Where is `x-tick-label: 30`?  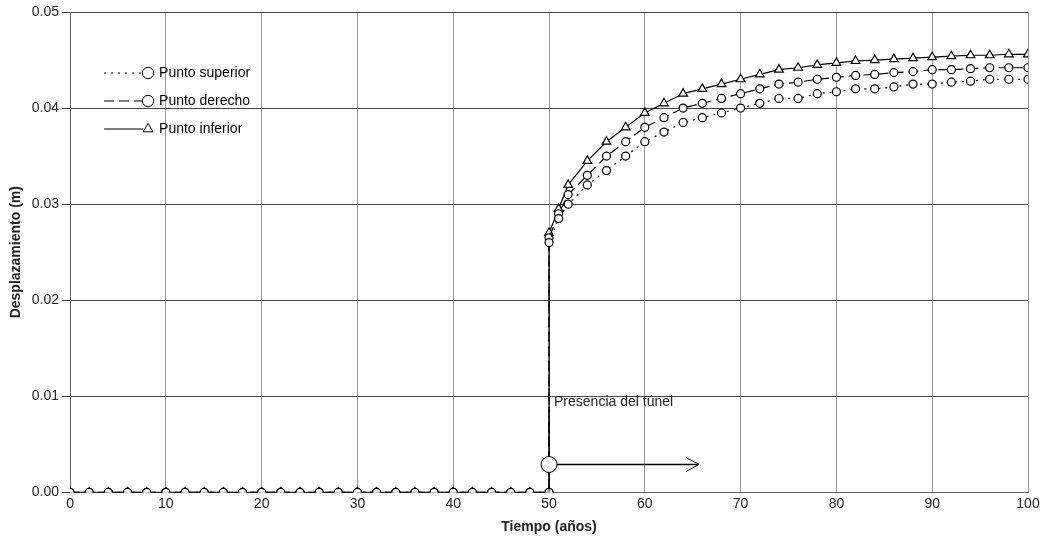 x-tick-label: 30 is located at coordinates (357, 502).